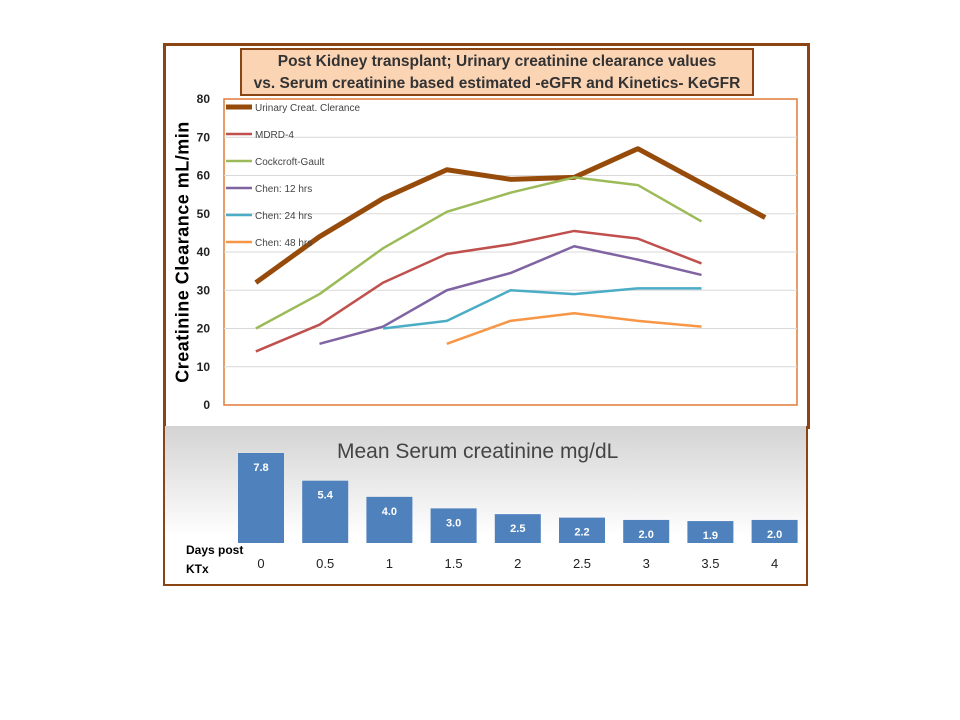  I want to click on legend-label: Urinary Creat. Clerance, so click(307, 108).